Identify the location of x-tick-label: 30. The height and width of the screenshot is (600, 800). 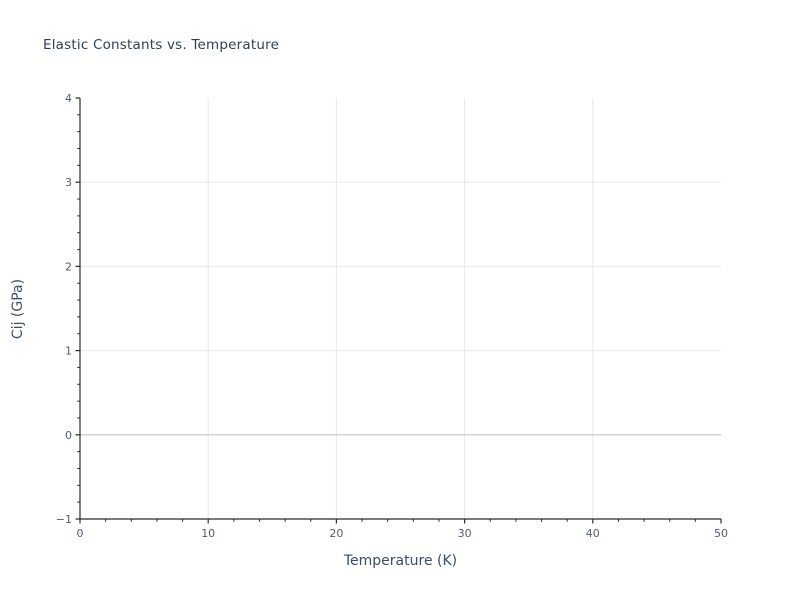
(465, 533).